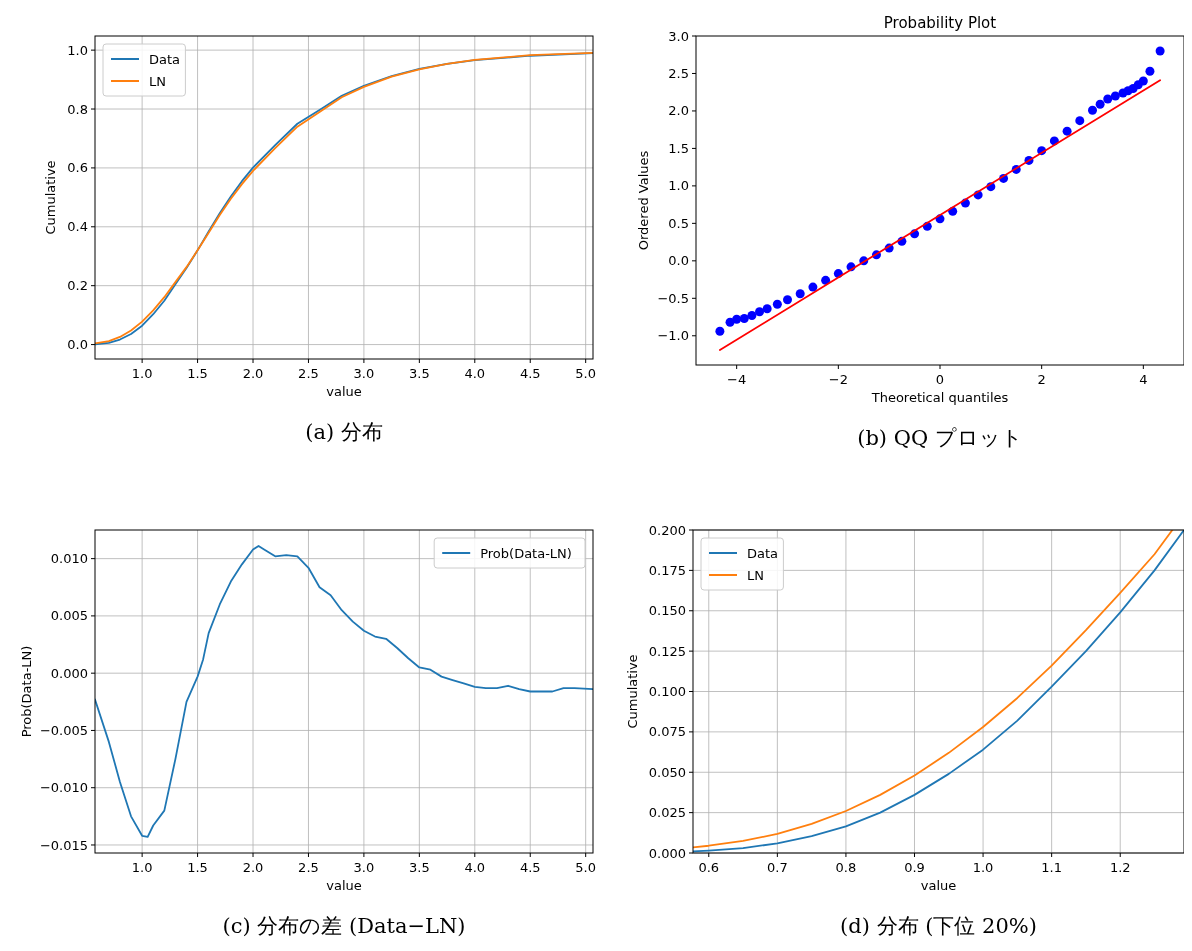  I want to click on y-tick-label: 3.0, so click(678, 36).